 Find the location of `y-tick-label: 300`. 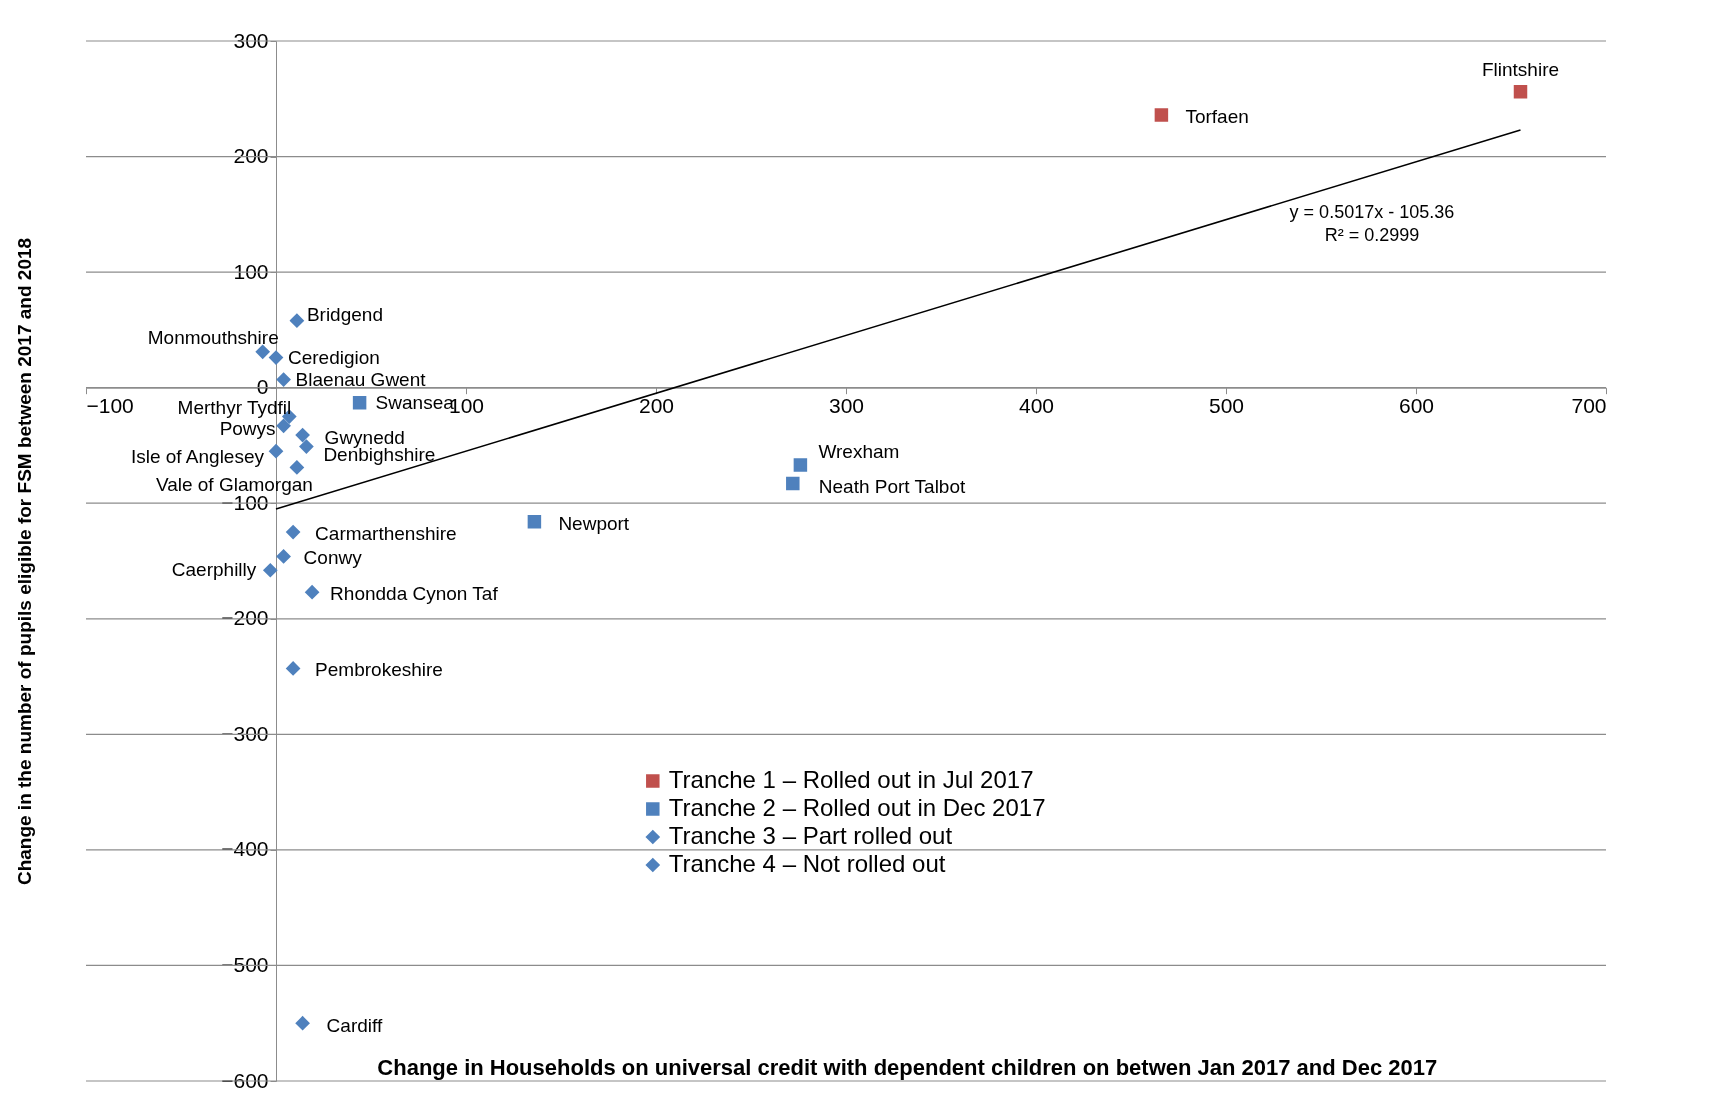

y-tick-label: 300 is located at coordinates (251, 40).